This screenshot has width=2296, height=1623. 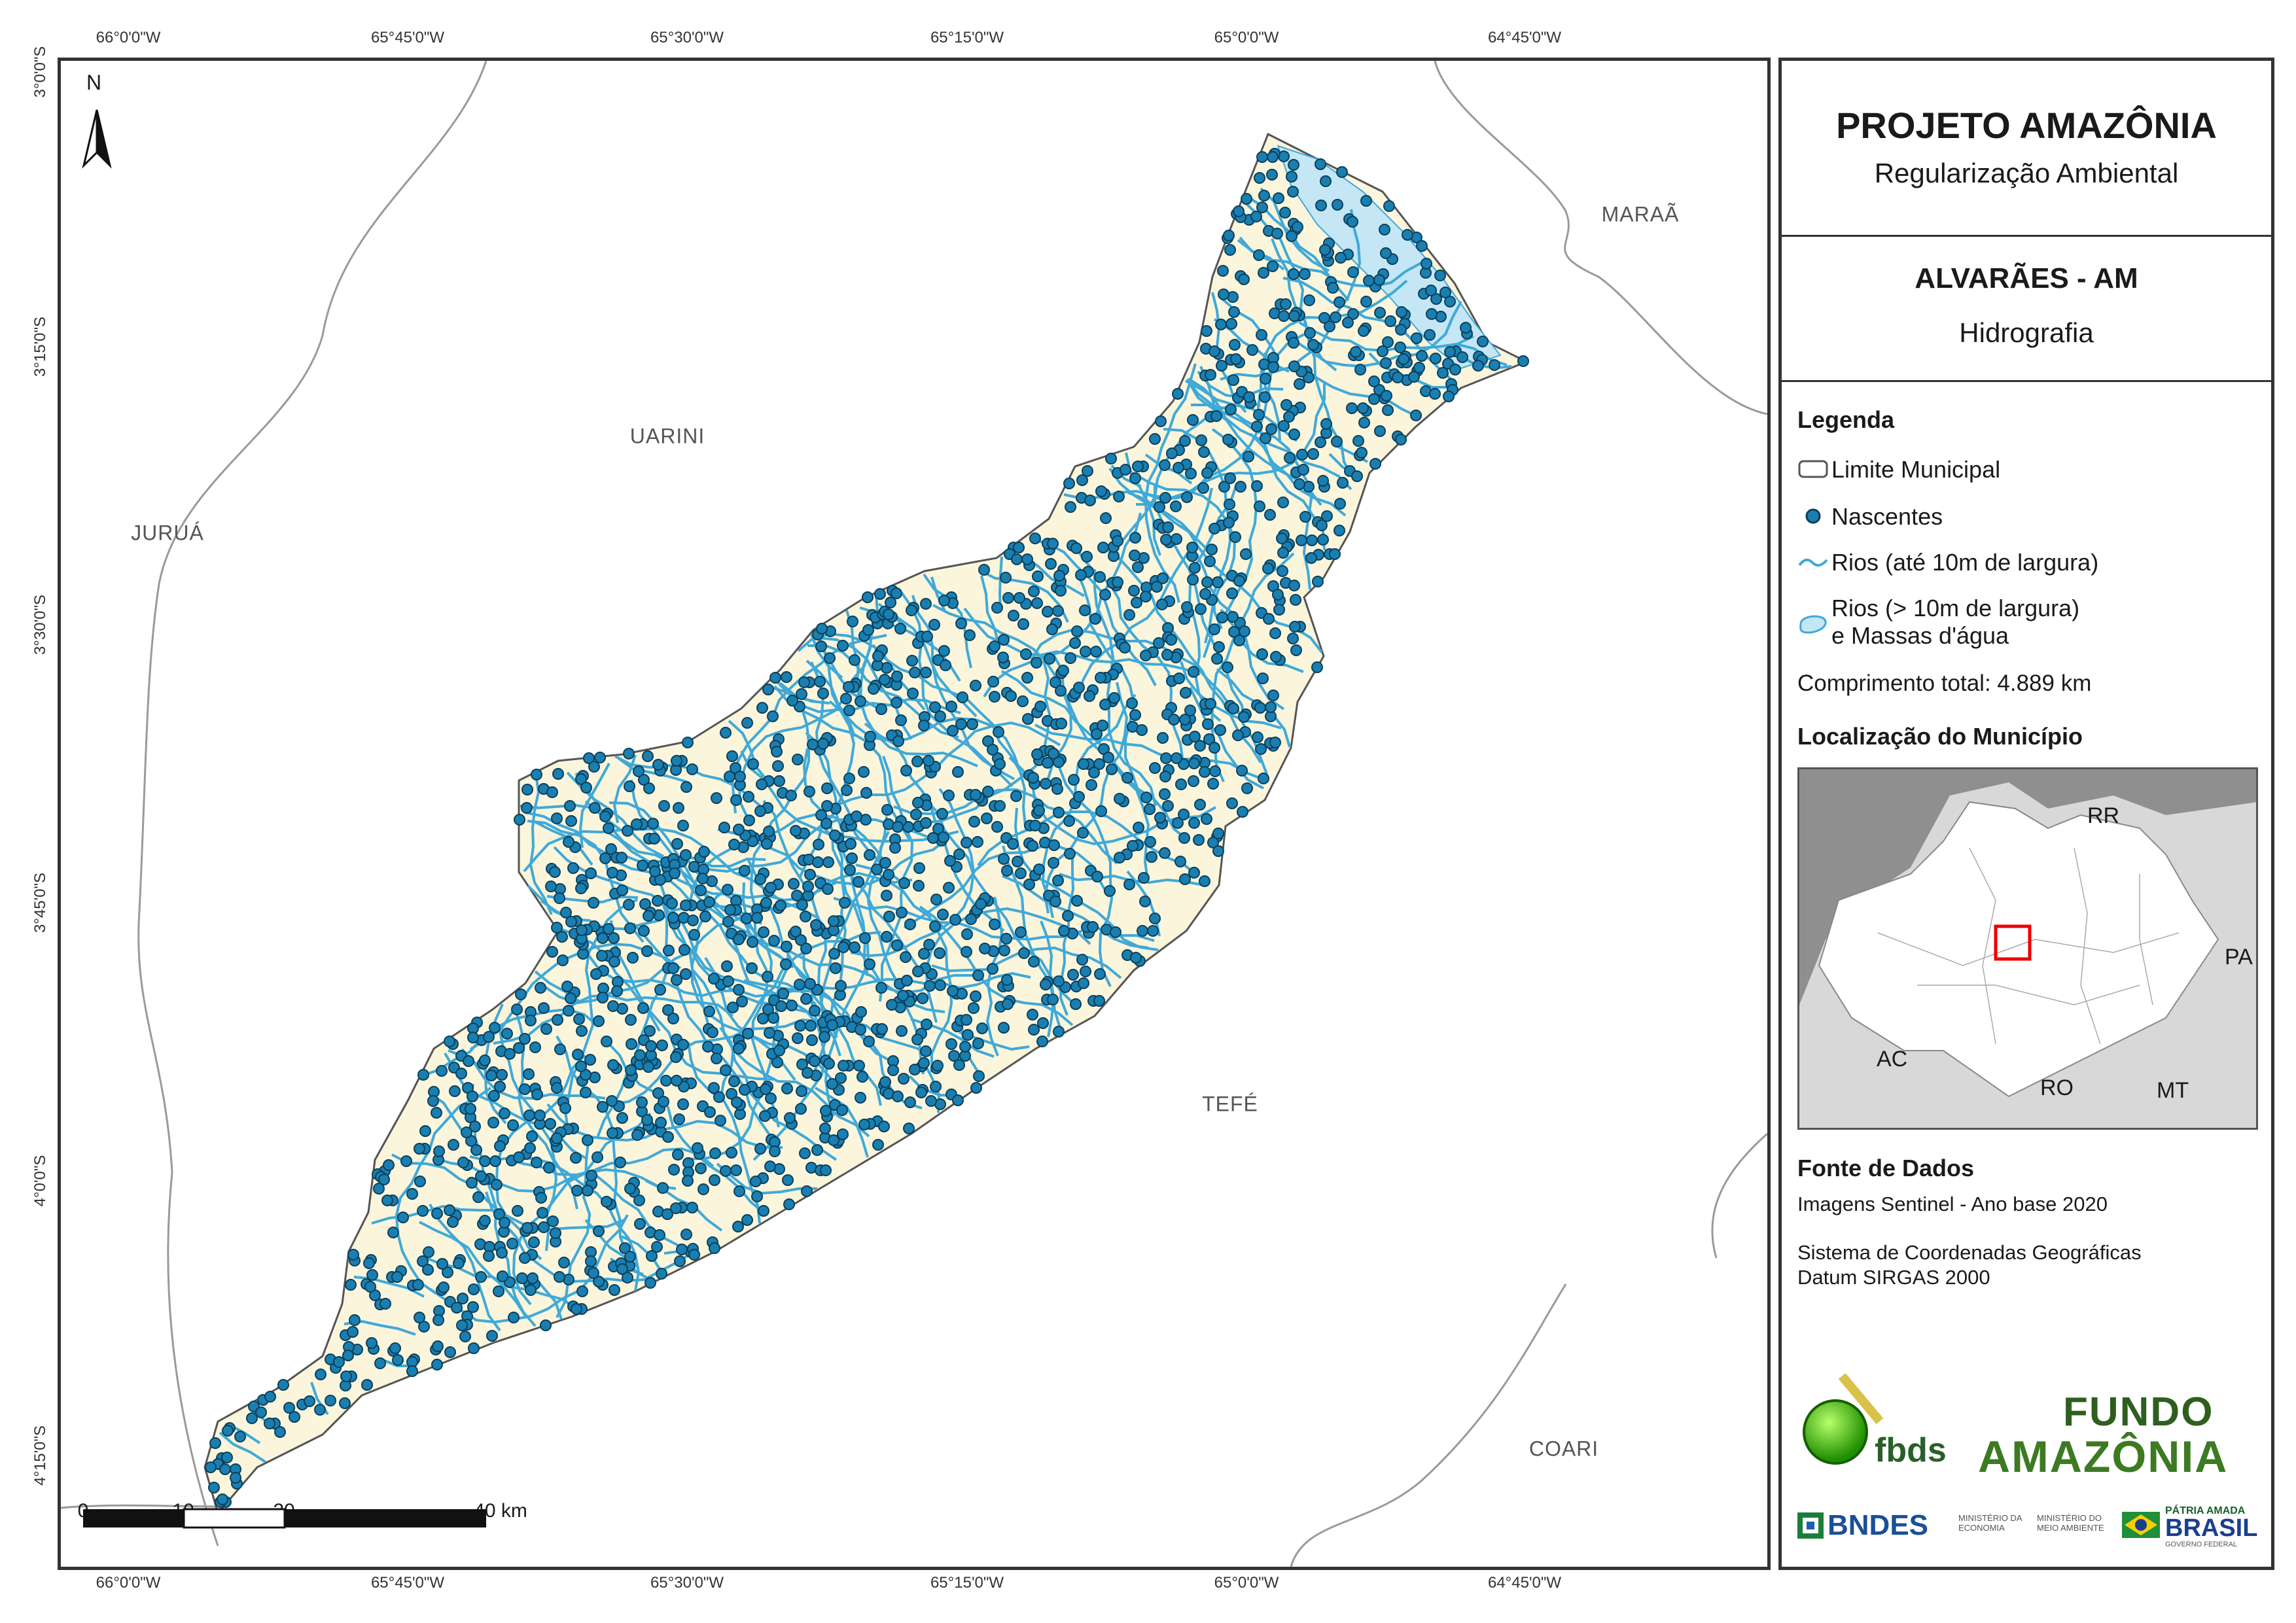 I want to click on legend-label-water-line2: e Massas d'água, so click(x=1920, y=635).